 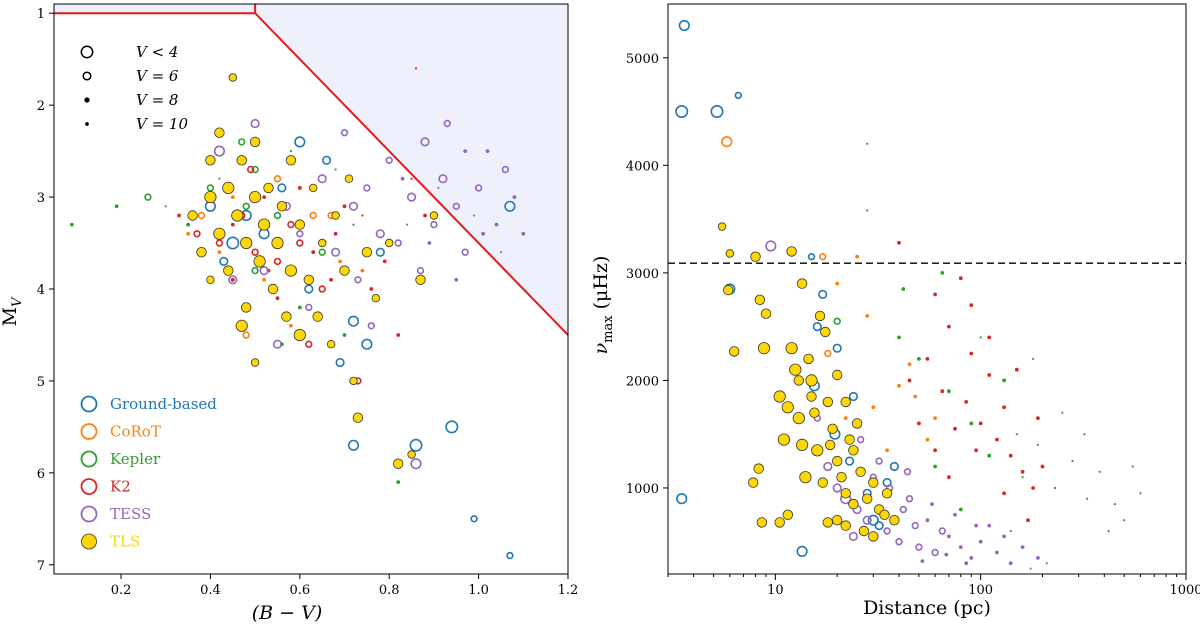 What do you see at coordinates (642, 489) in the screenshot?
I see `y-tick-label: 1000` at bounding box center [642, 489].